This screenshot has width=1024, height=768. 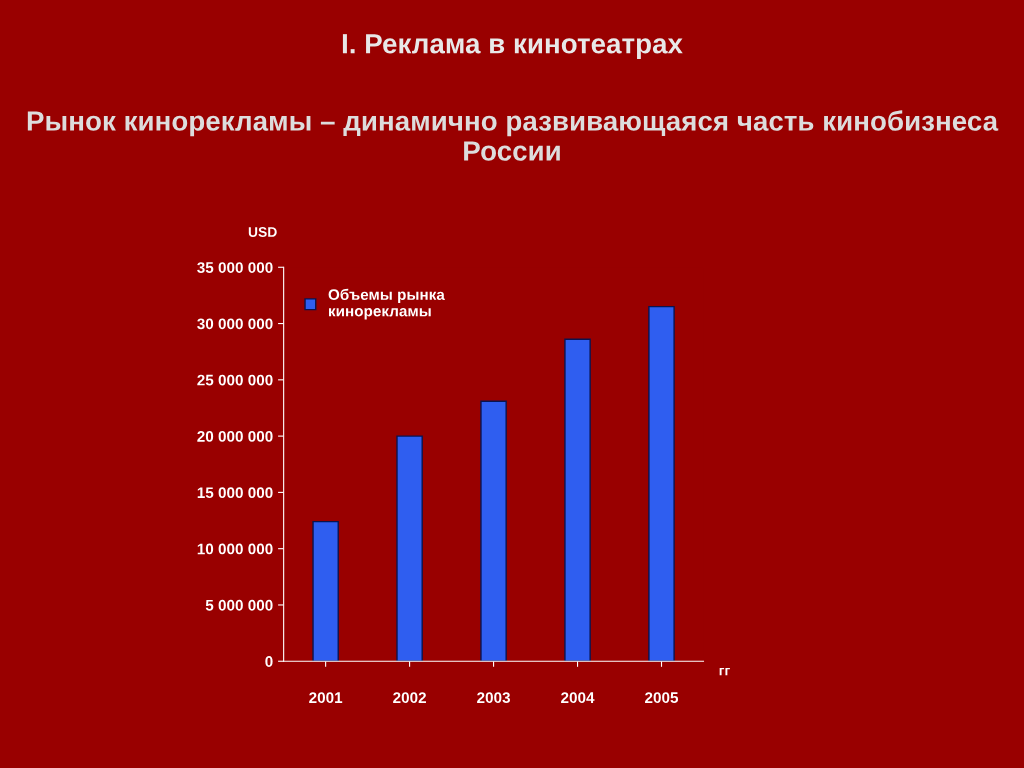 What do you see at coordinates (494, 698) in the screenshot?
I see `x-tick-label: 2003` at bounding box center [494, 698].